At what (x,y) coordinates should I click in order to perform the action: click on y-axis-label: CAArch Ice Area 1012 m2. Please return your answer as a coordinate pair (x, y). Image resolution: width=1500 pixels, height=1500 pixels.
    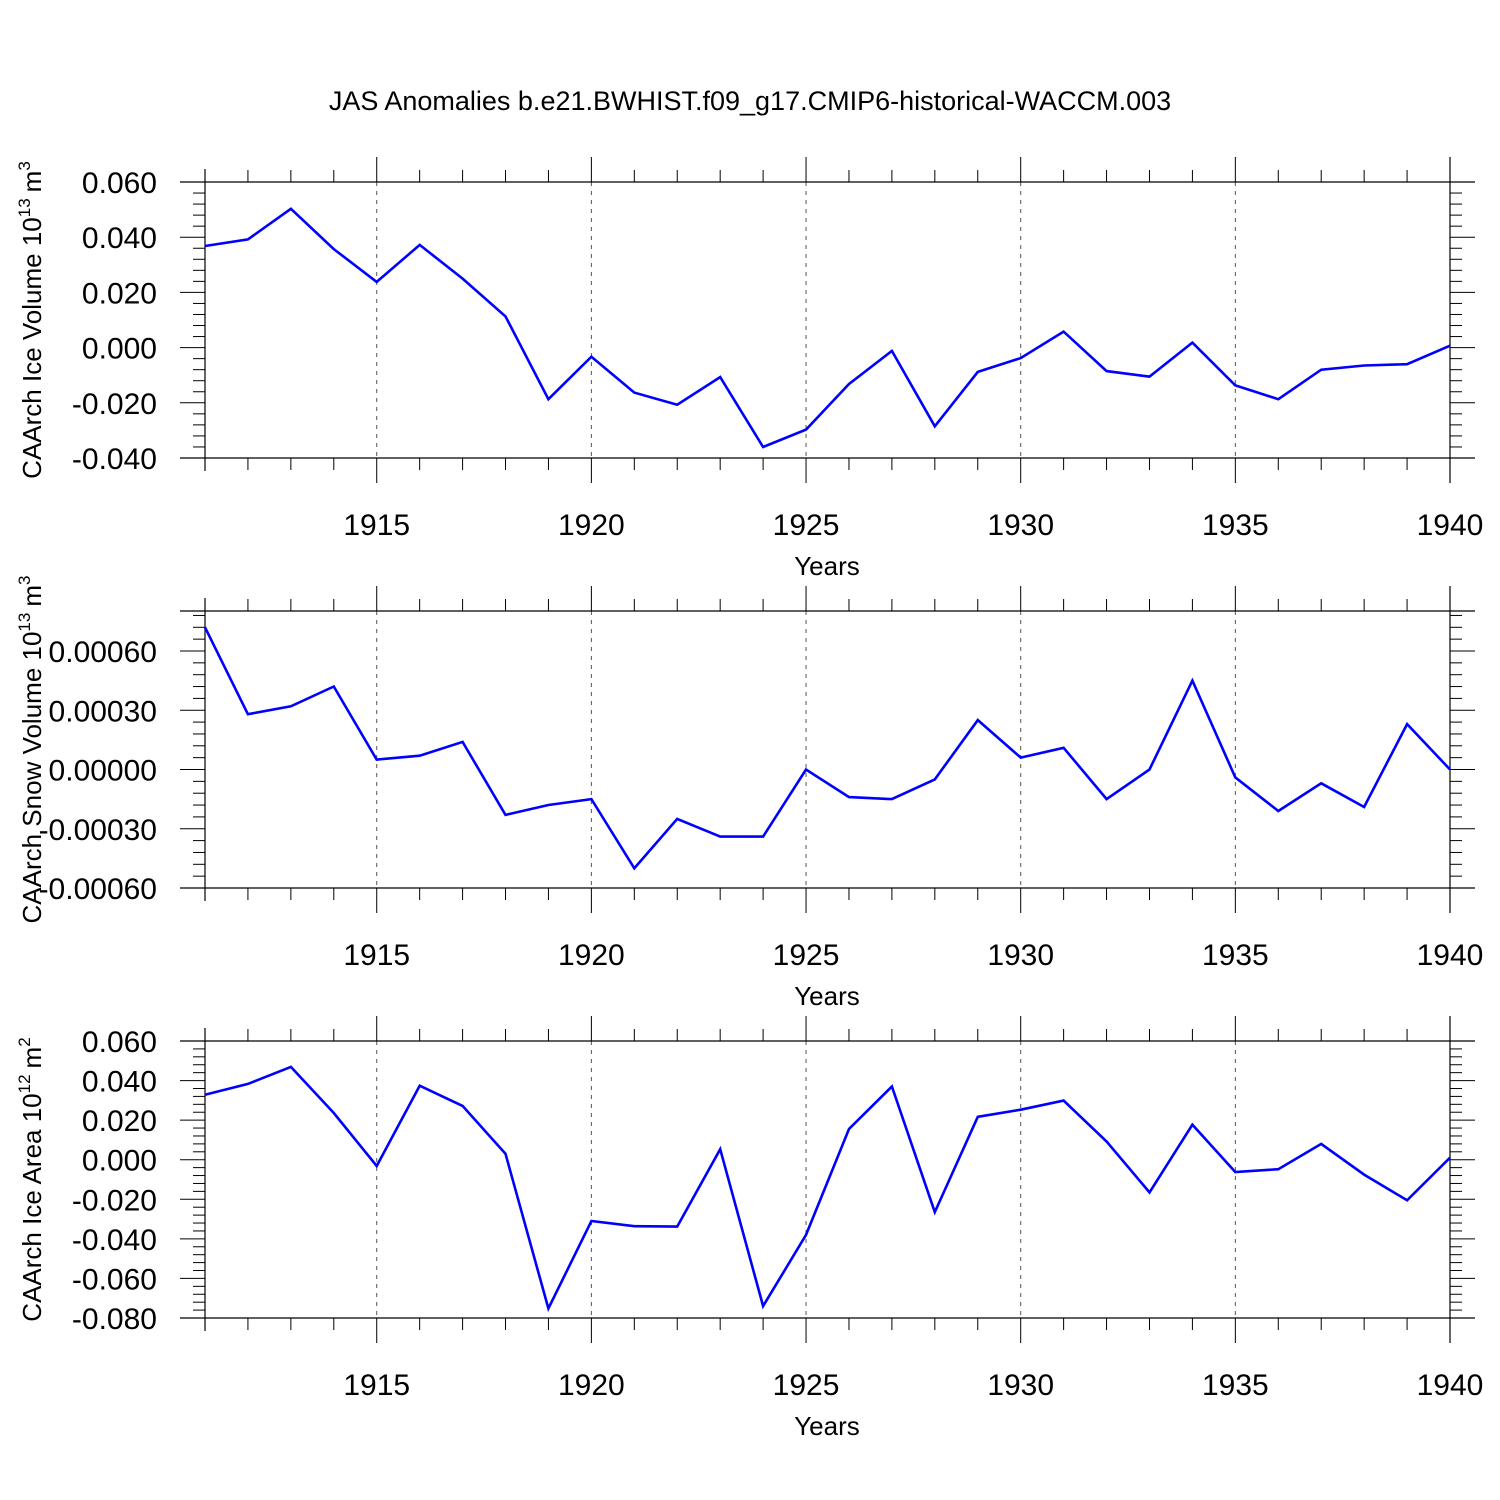
    Looking at the image, I should click on (31, 1179).